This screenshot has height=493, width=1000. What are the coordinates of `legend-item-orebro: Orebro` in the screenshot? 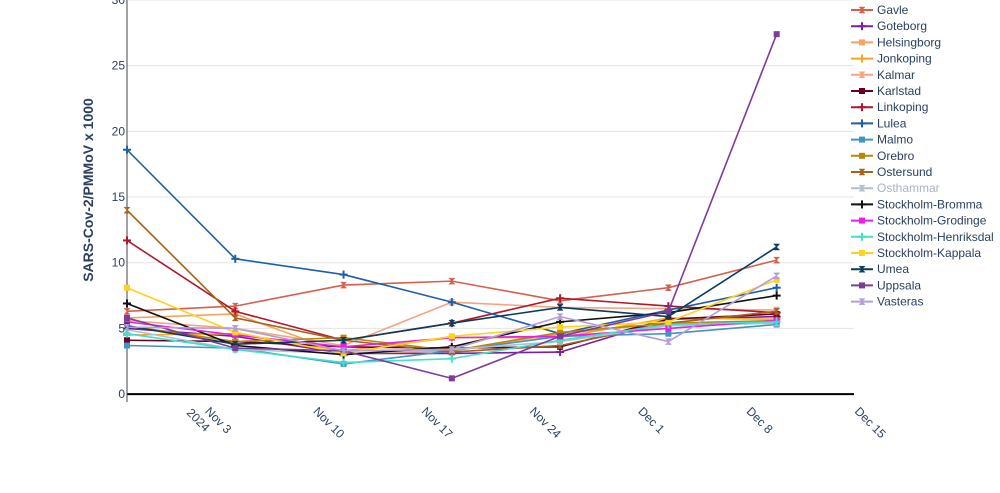 It's located at (883, 156).